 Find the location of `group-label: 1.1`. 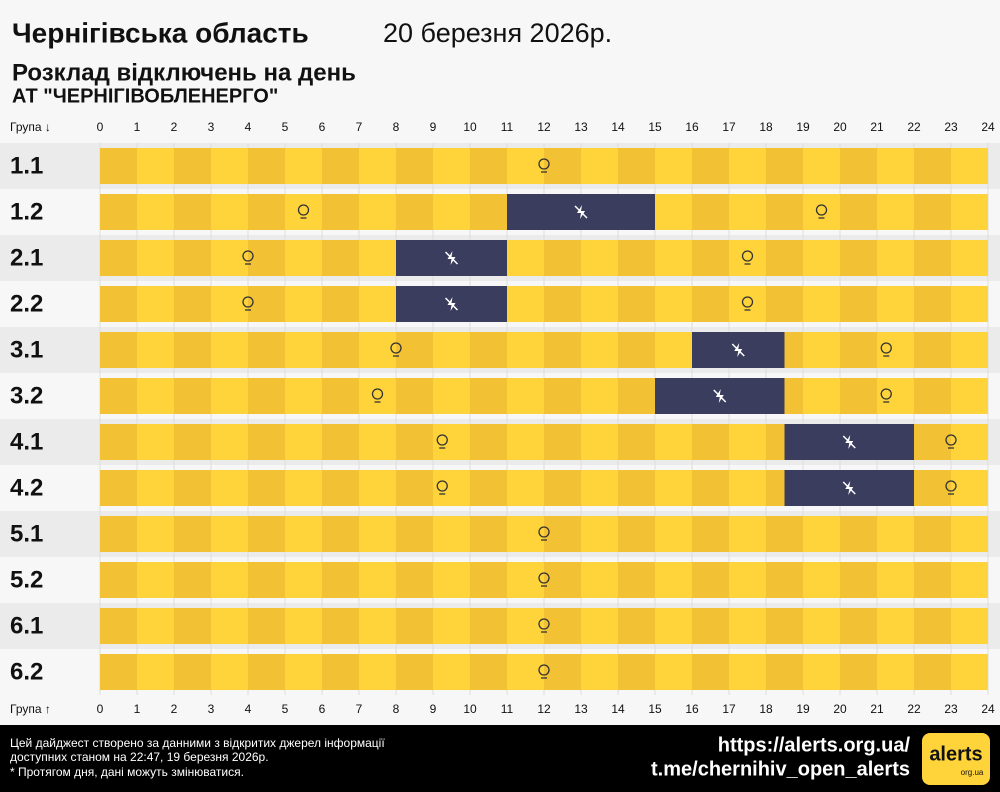

group-label: 1.1 is located at coordinates (26, 165).